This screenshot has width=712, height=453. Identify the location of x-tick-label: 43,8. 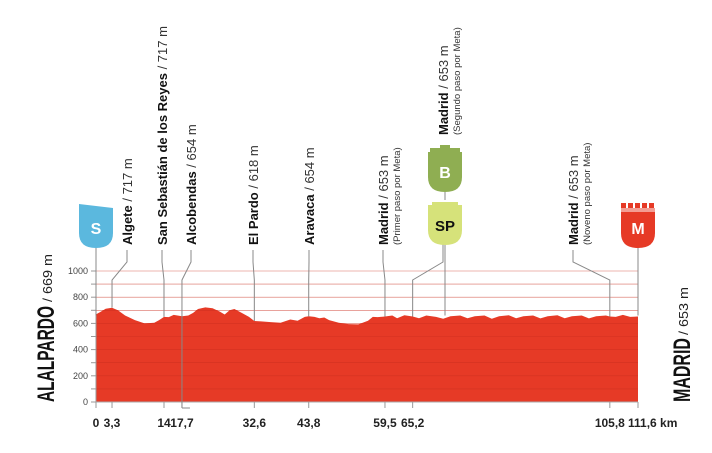
(309, 423).